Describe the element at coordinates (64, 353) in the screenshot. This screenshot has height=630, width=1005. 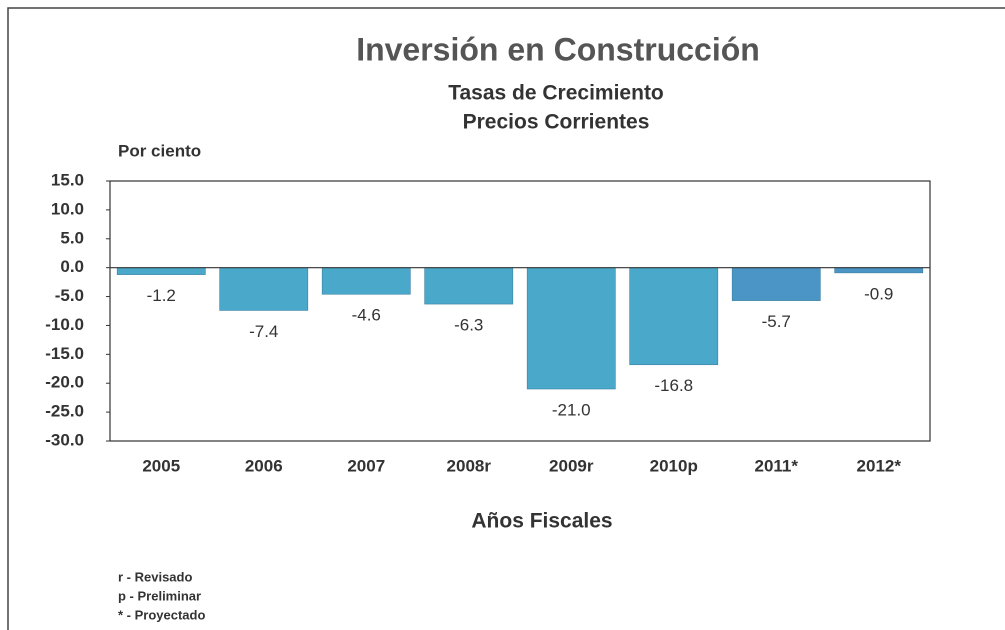
I see `y-tick-label: -15.0` at that location.